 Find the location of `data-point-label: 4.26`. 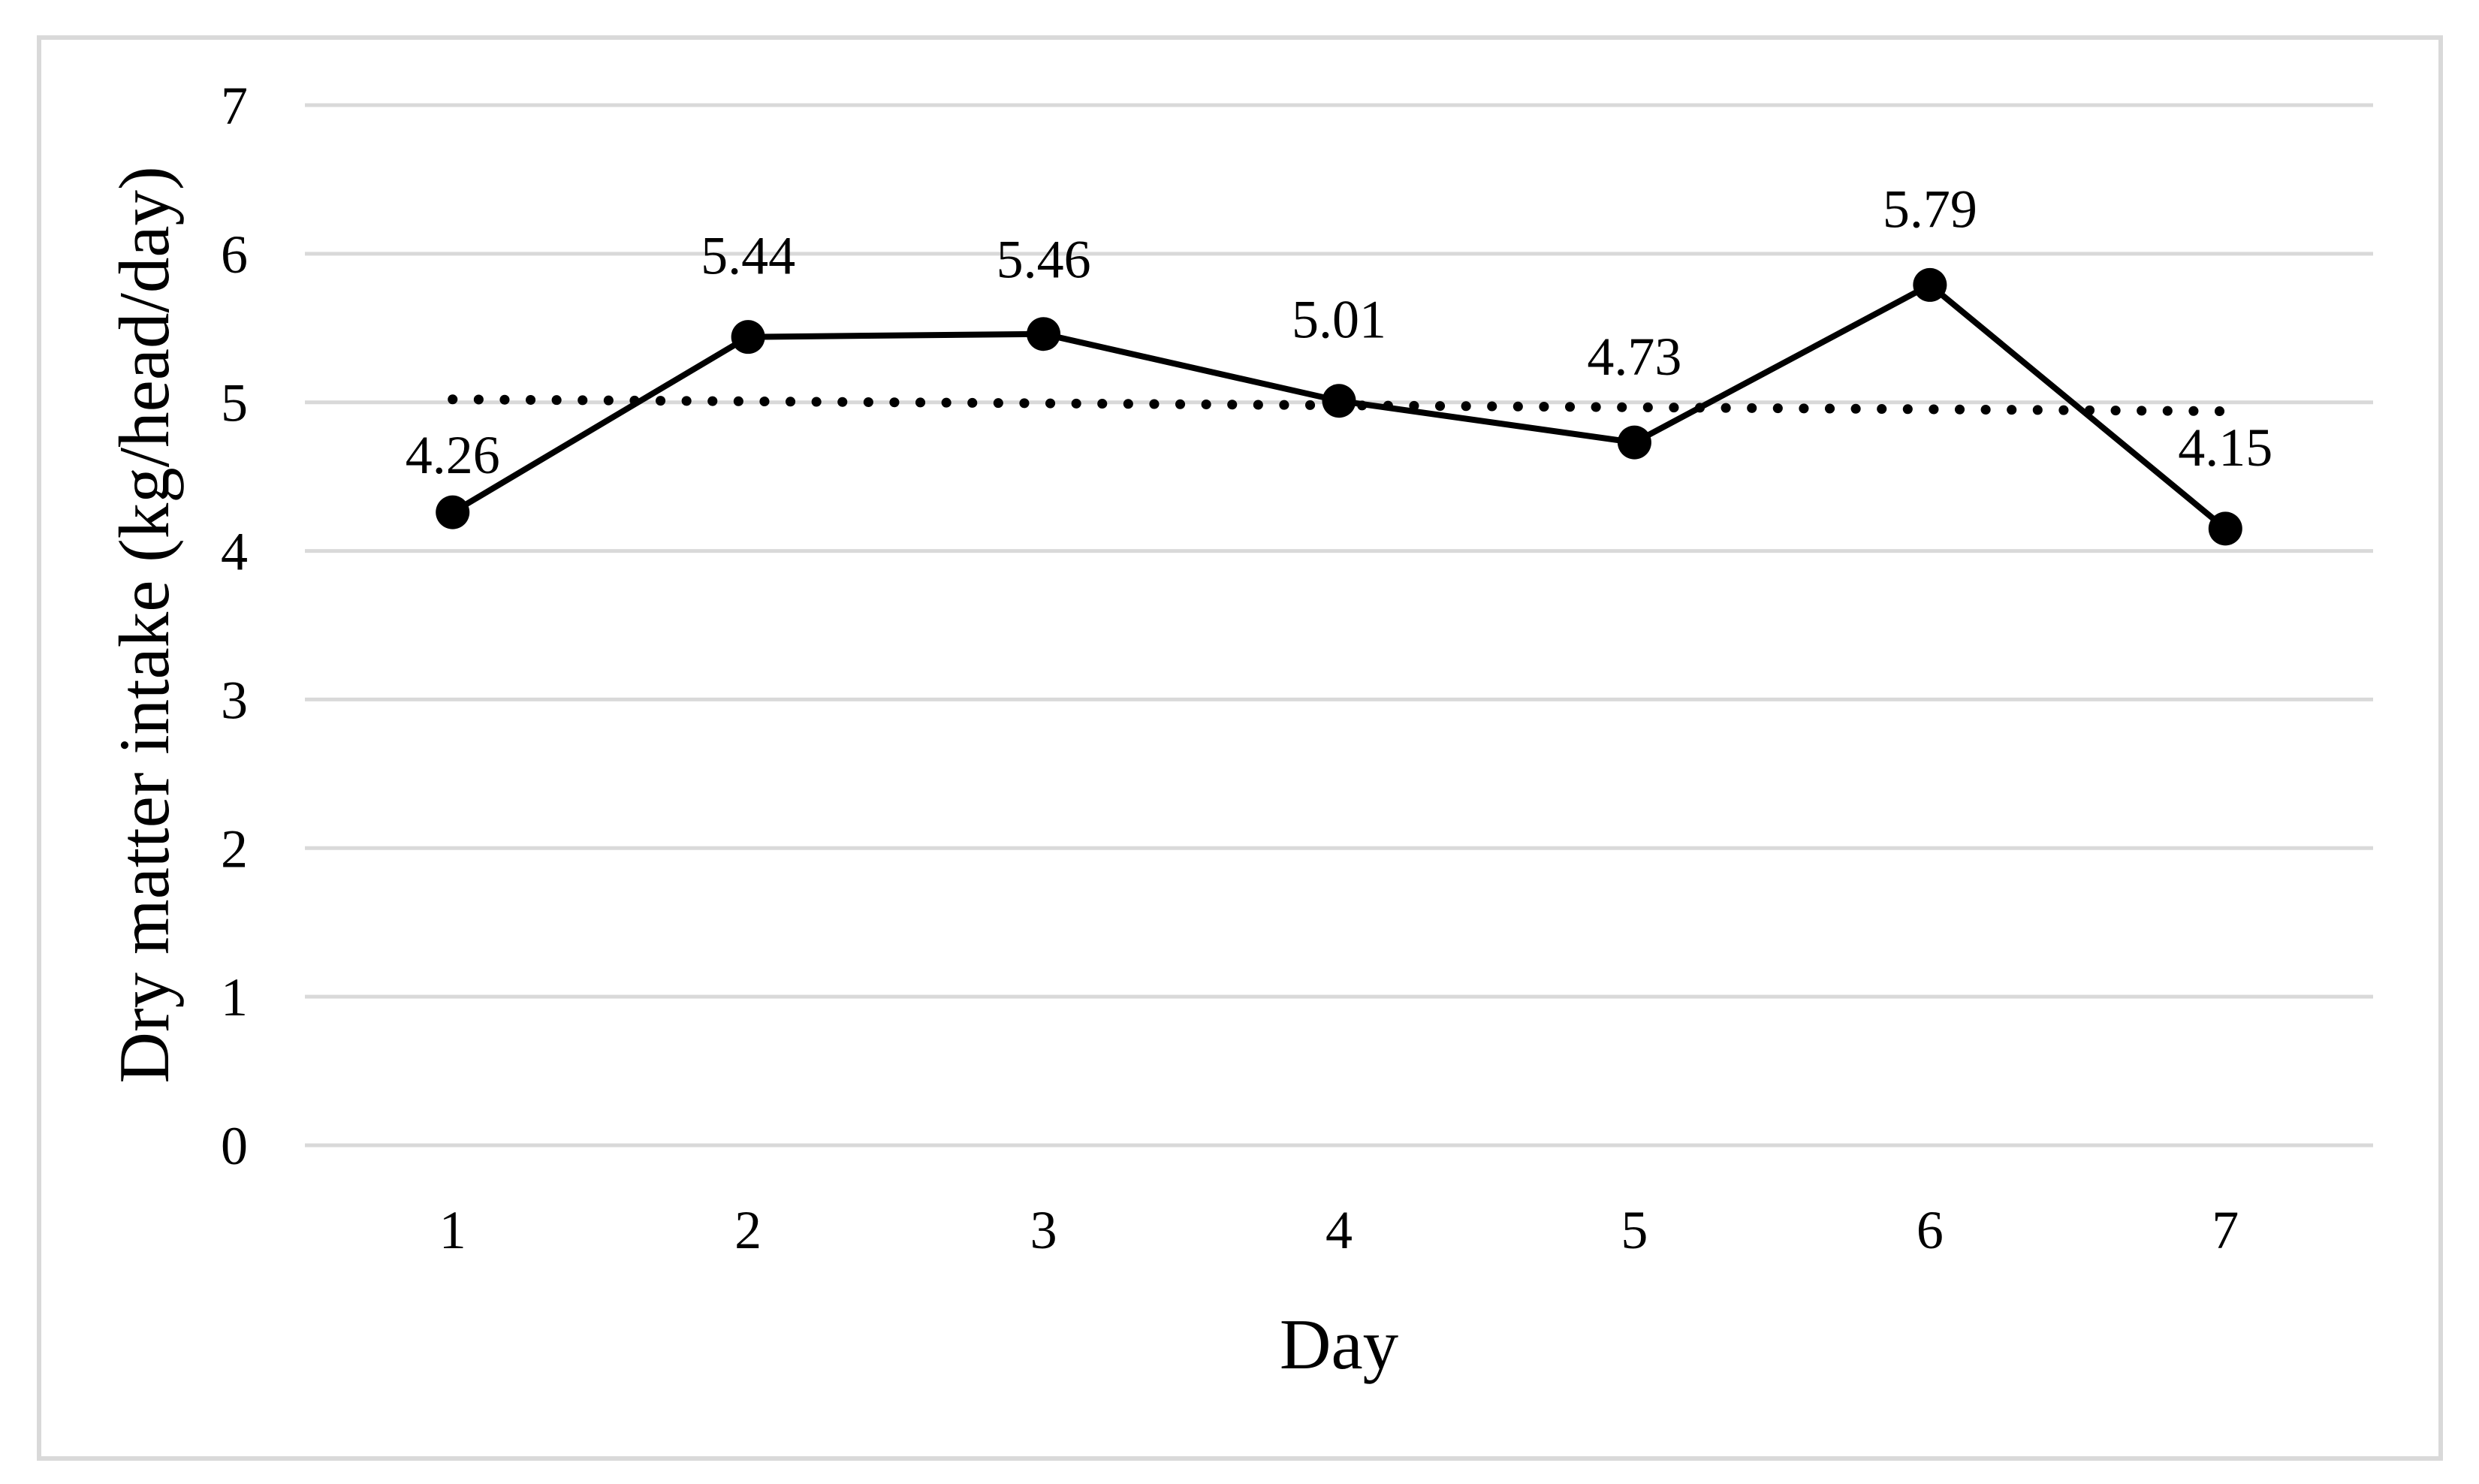

data-point-label: 4.26 is located at coordinates (453, 455).